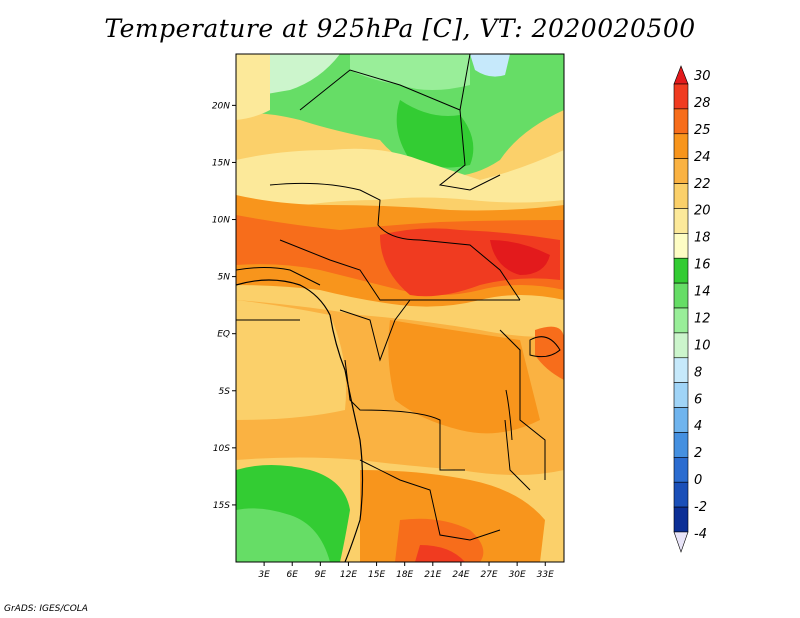 Image resolution: width=800 pixels, height=618 pixels. What do you see at coordinates (698, 372) in the screenshot?
I see `colorbar-label: 8` at bounding box center [698, 372].